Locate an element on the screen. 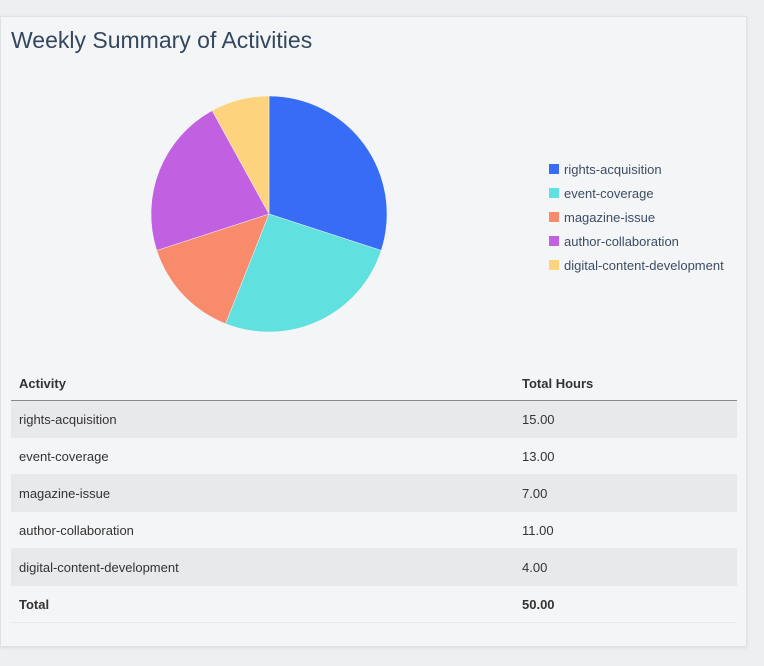 The height and width of the screenshot is (666, 764). total-hours-cell: 50.00 is located at coordinates (625, 604).